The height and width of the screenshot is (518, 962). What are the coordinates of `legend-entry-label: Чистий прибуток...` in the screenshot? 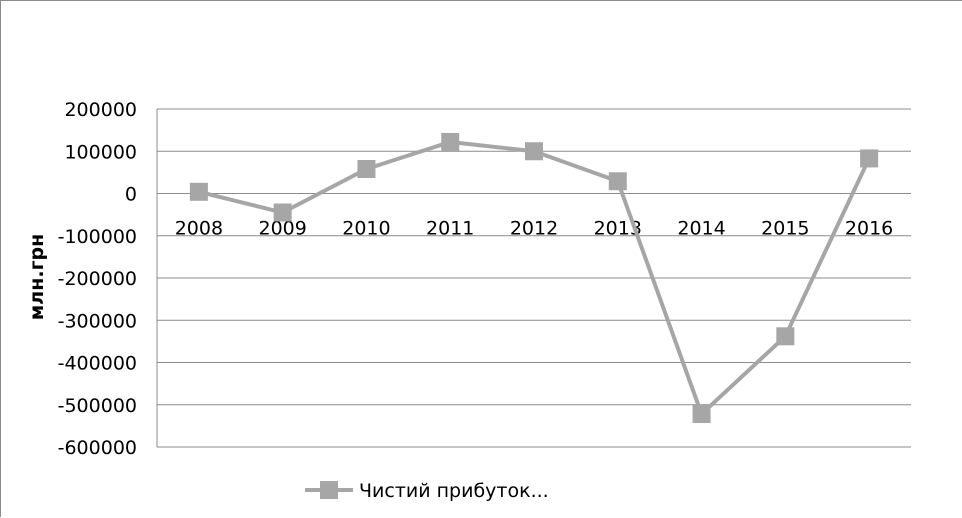 It's located at (454, 491).